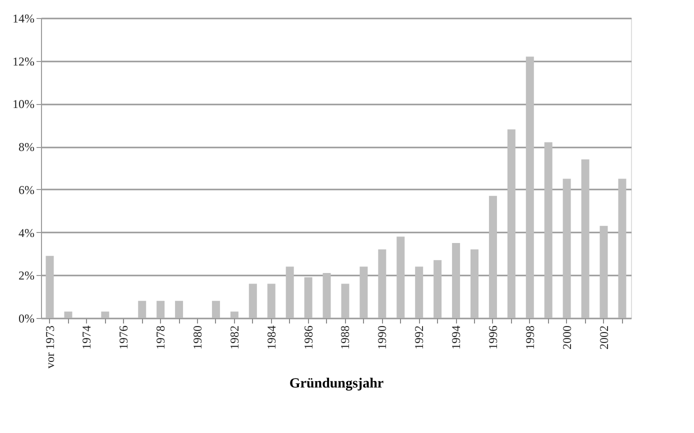  Describe the element at coordinates (26, 275) in the screenshot. I see `y-tick-label: 2%` at that location.